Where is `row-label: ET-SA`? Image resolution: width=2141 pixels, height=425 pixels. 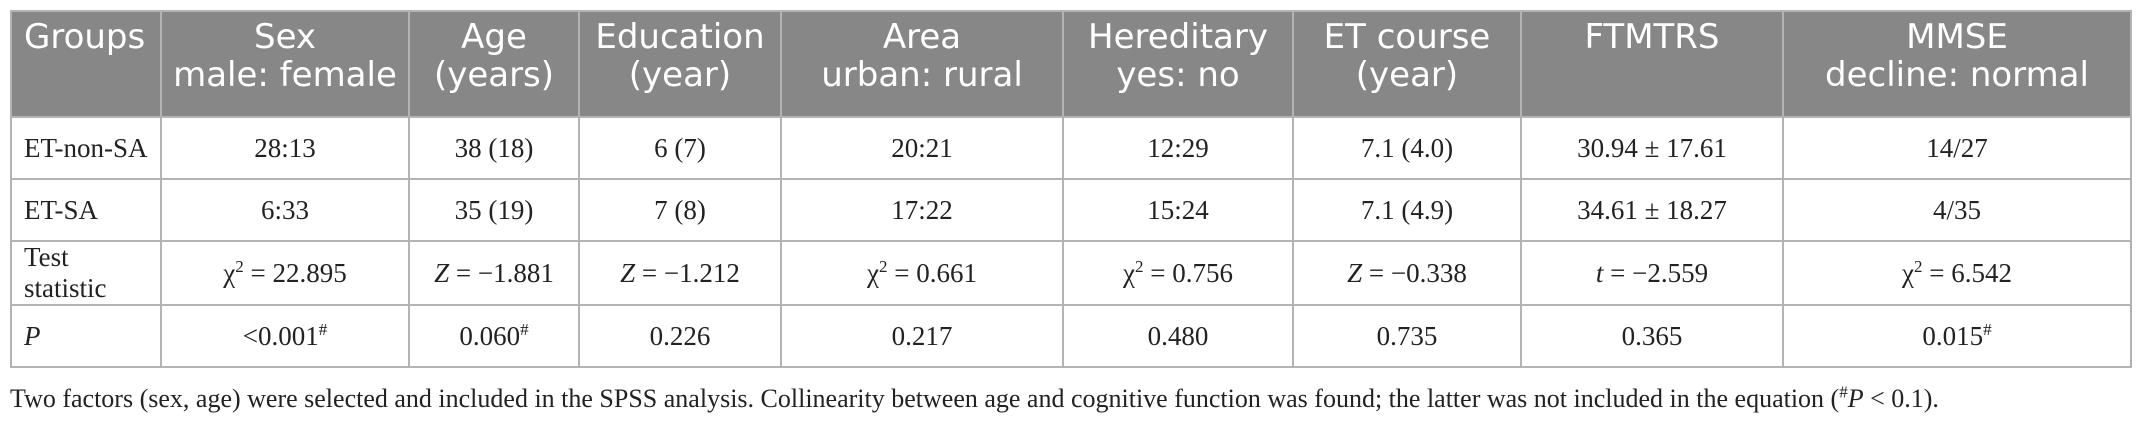 row-label: ET-SA is located at coordinates (86, 210).